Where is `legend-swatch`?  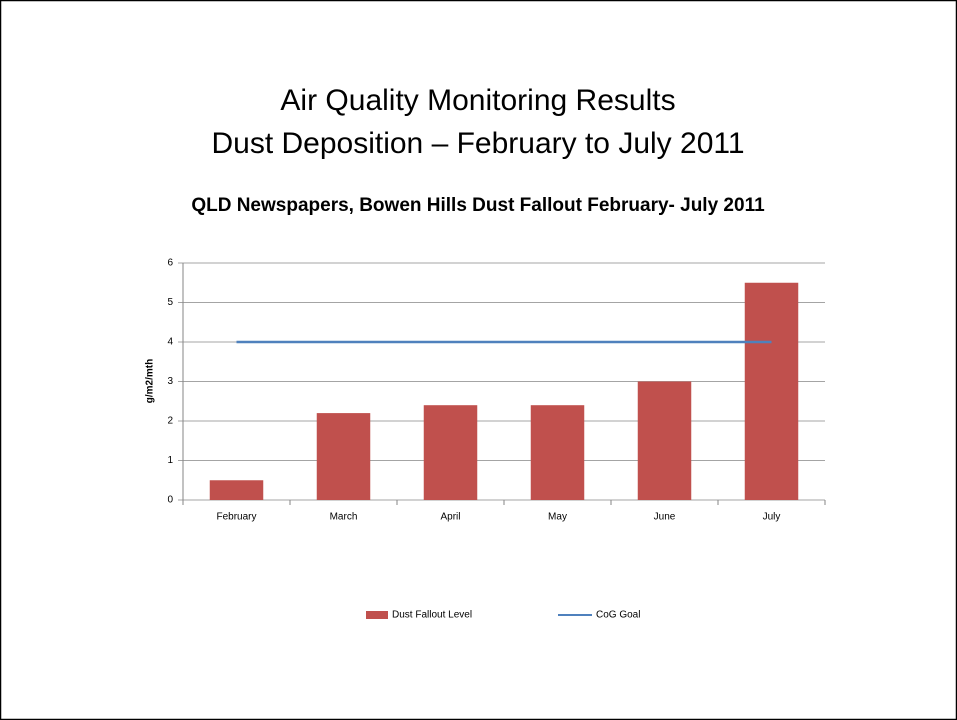
legend-swatch is located at coordinates (377, 615).